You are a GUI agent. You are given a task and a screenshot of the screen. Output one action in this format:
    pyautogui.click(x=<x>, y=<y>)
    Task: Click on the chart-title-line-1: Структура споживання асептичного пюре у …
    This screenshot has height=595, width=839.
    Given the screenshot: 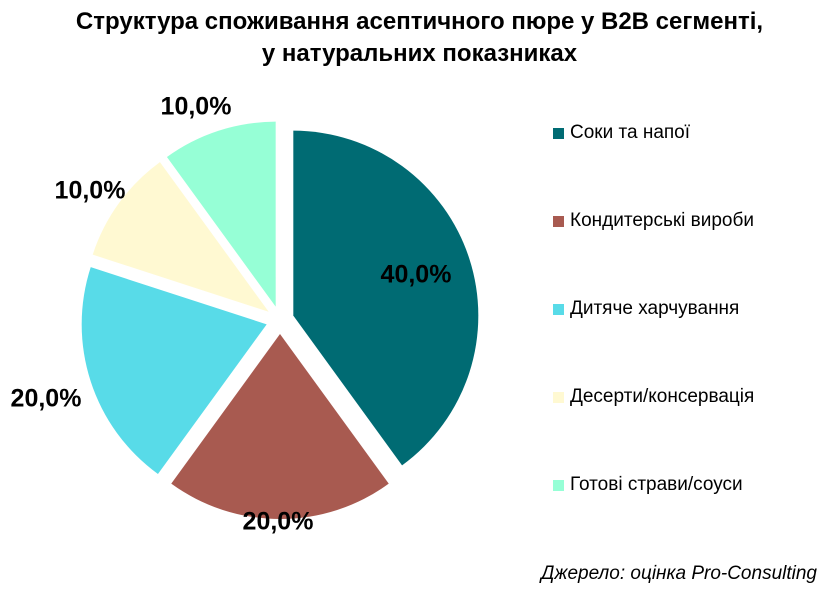 What is the action you would take?
    pyautogui.click(x=419, y=21)
    